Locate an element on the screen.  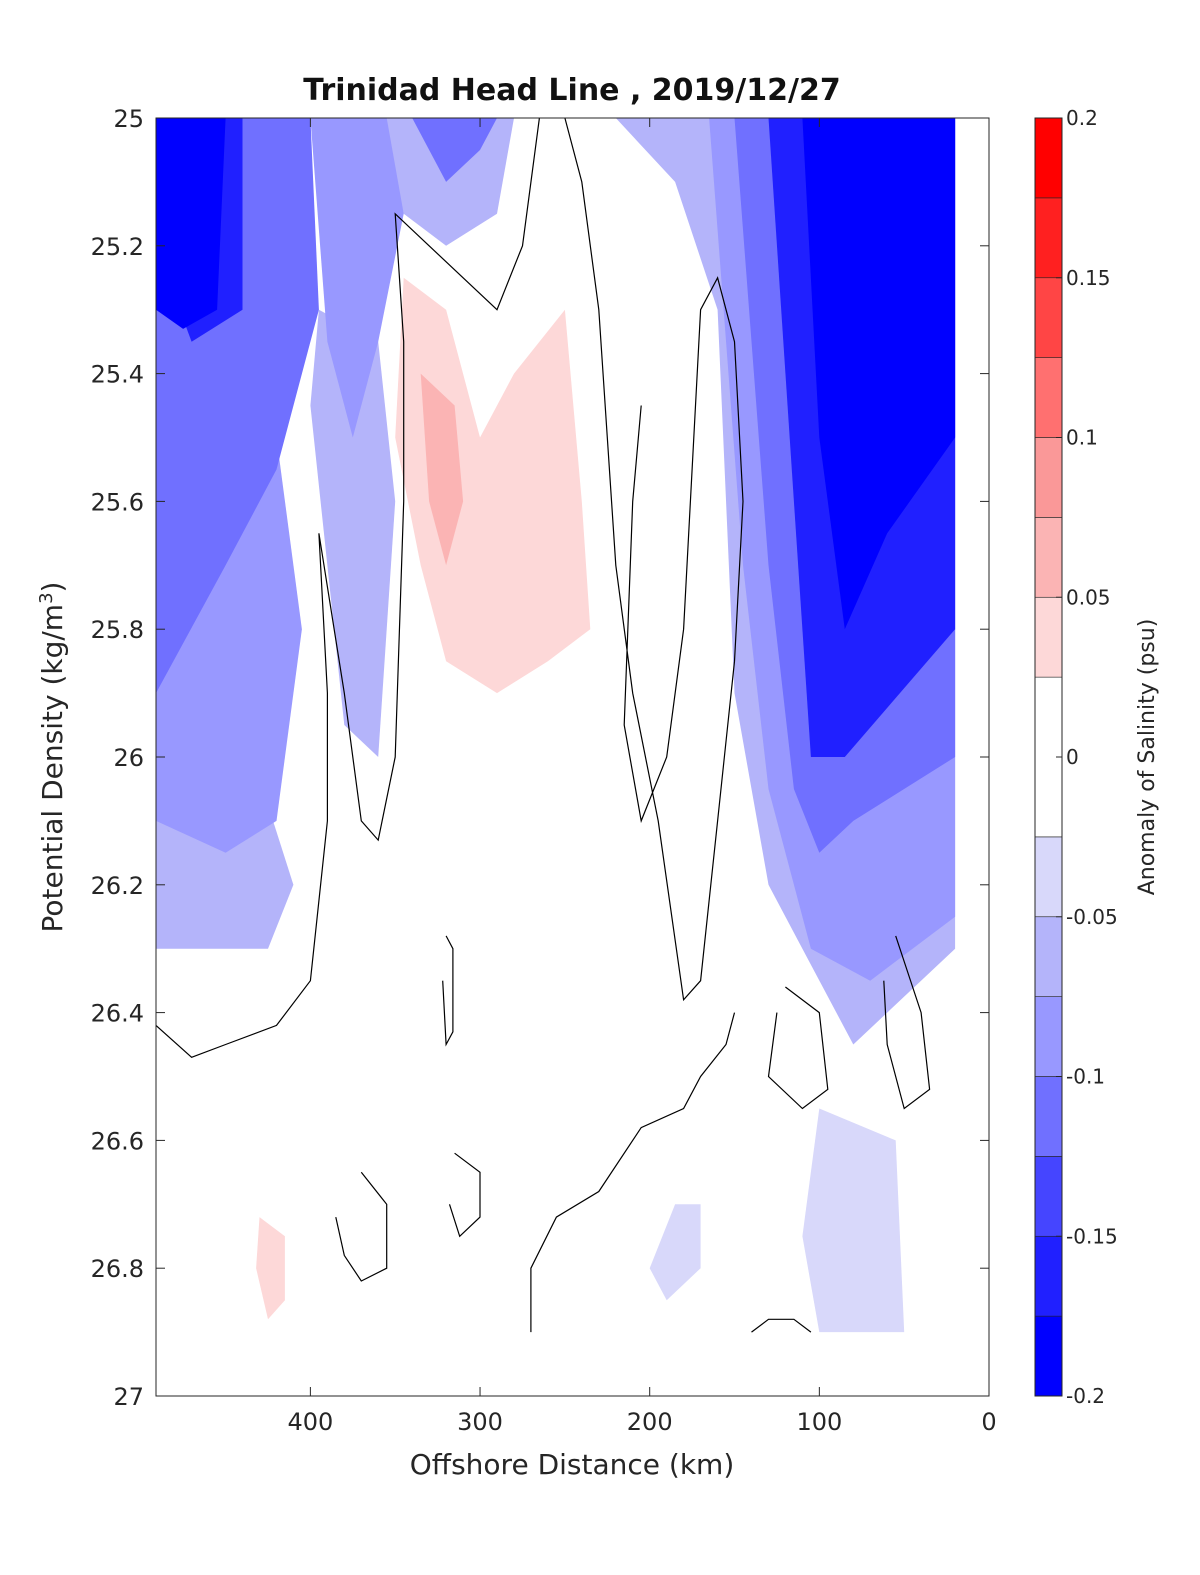
zero-contour-loop-e is located at coordinates (907, 1022).